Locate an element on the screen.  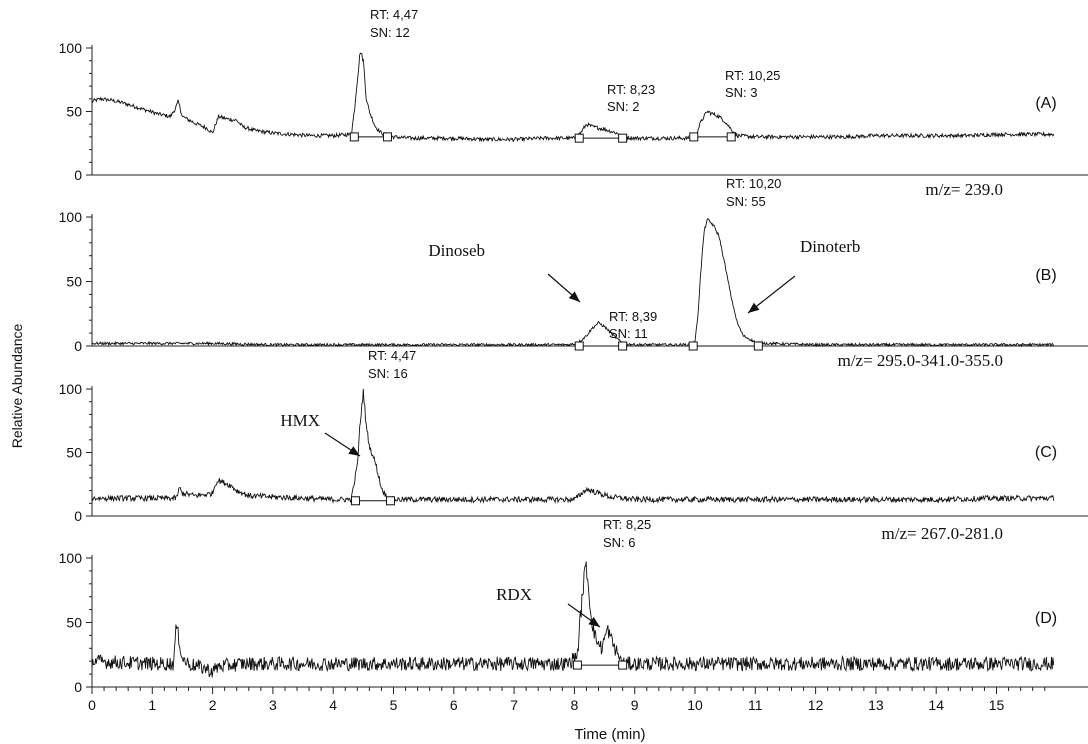
mz-label: m/z= 239.0 is located at coordinates (964, 189).